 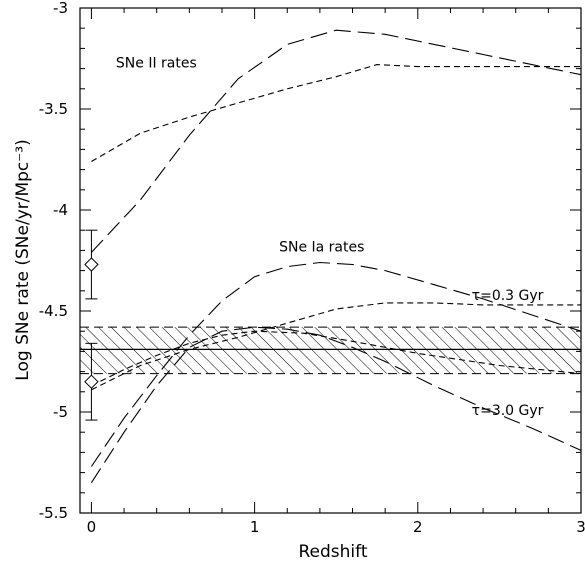 What do you see at coordinates (580, 527) in the screenshot?
I see `x-tick-label: 3` at bounding box center [580, 527].